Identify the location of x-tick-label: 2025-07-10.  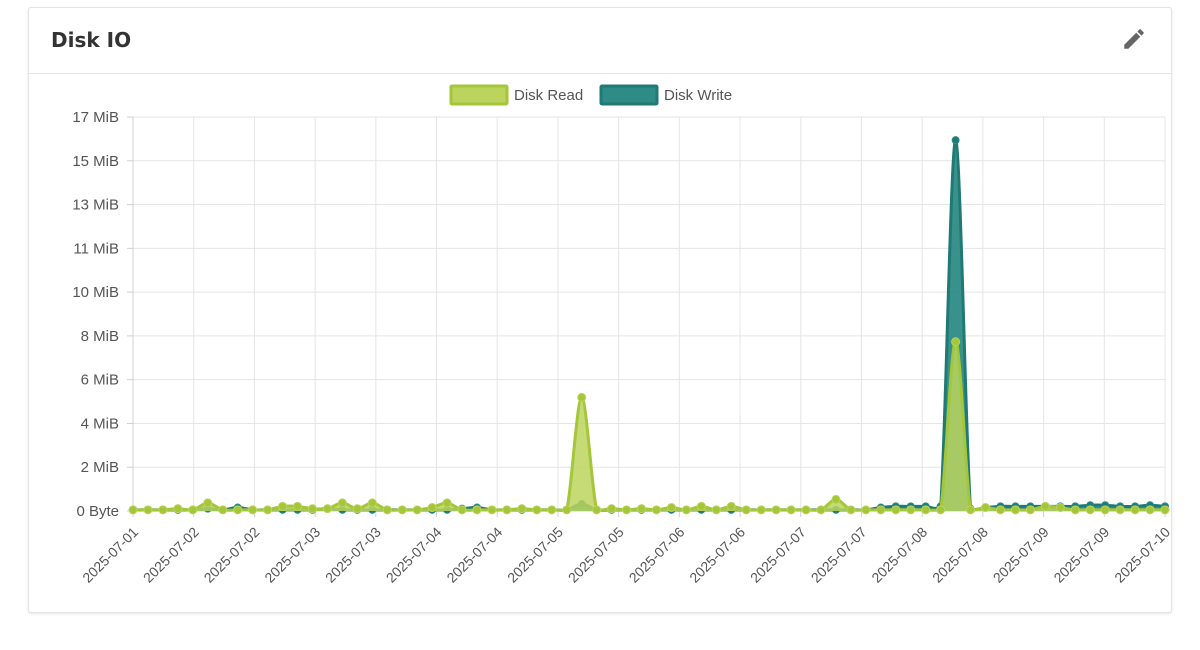
(1142, 555).